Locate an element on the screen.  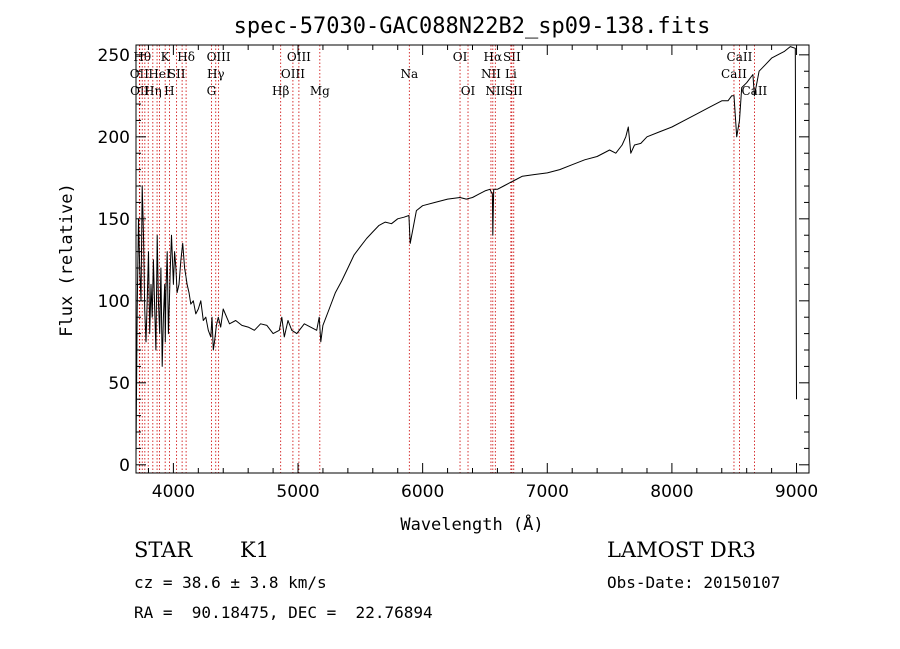
line-marker-label: Hγ is located at coordinates (216, 74).